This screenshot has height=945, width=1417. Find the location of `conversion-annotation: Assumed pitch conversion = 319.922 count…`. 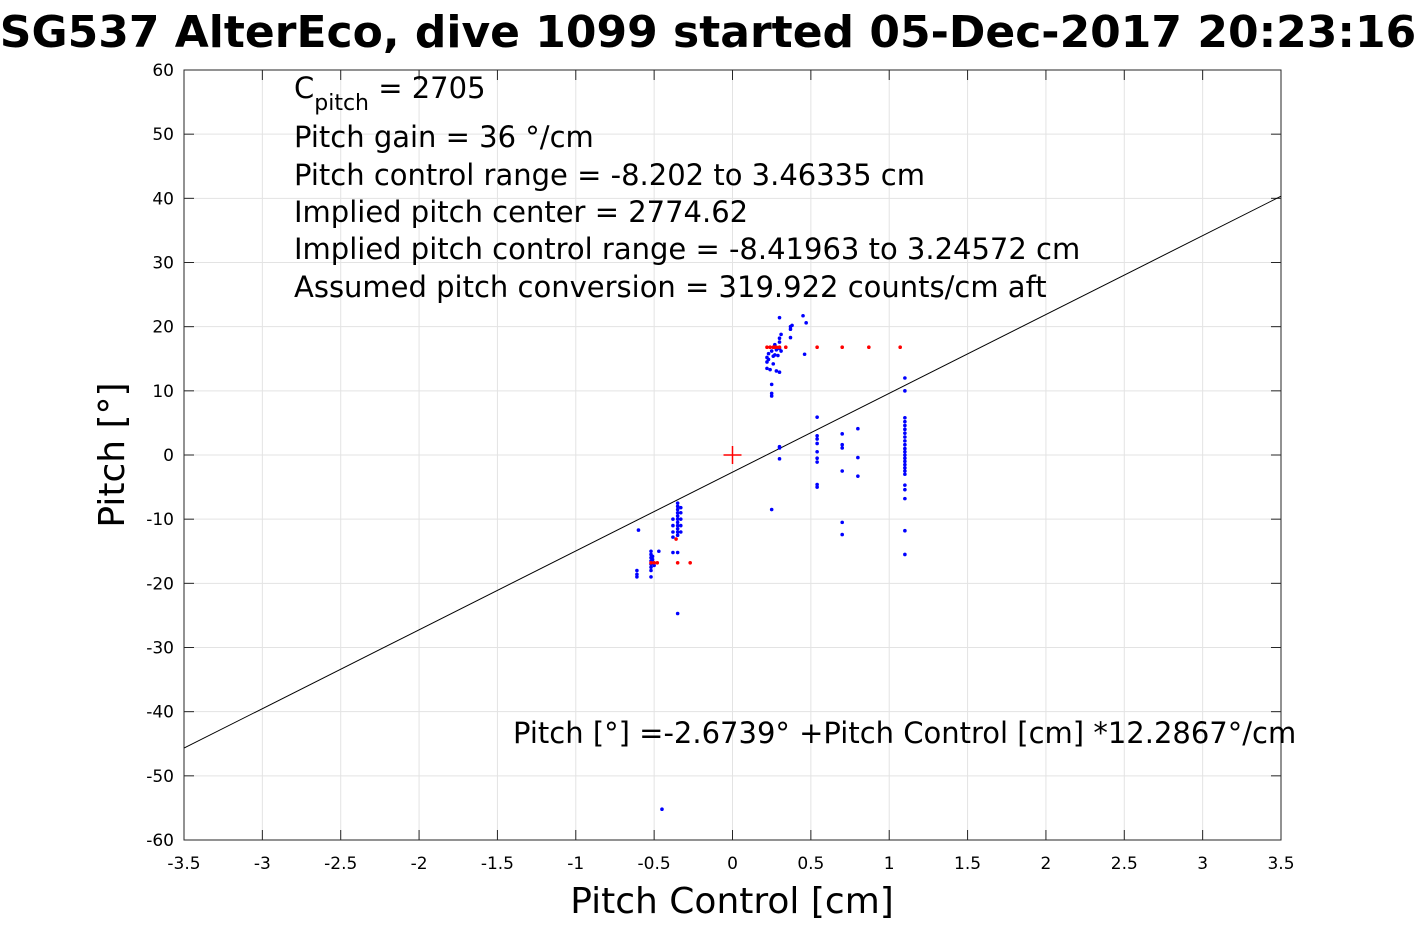

conversion-annotation: Assumed pitch conversion = 319.922 count… is located at coordinates (670, 287).